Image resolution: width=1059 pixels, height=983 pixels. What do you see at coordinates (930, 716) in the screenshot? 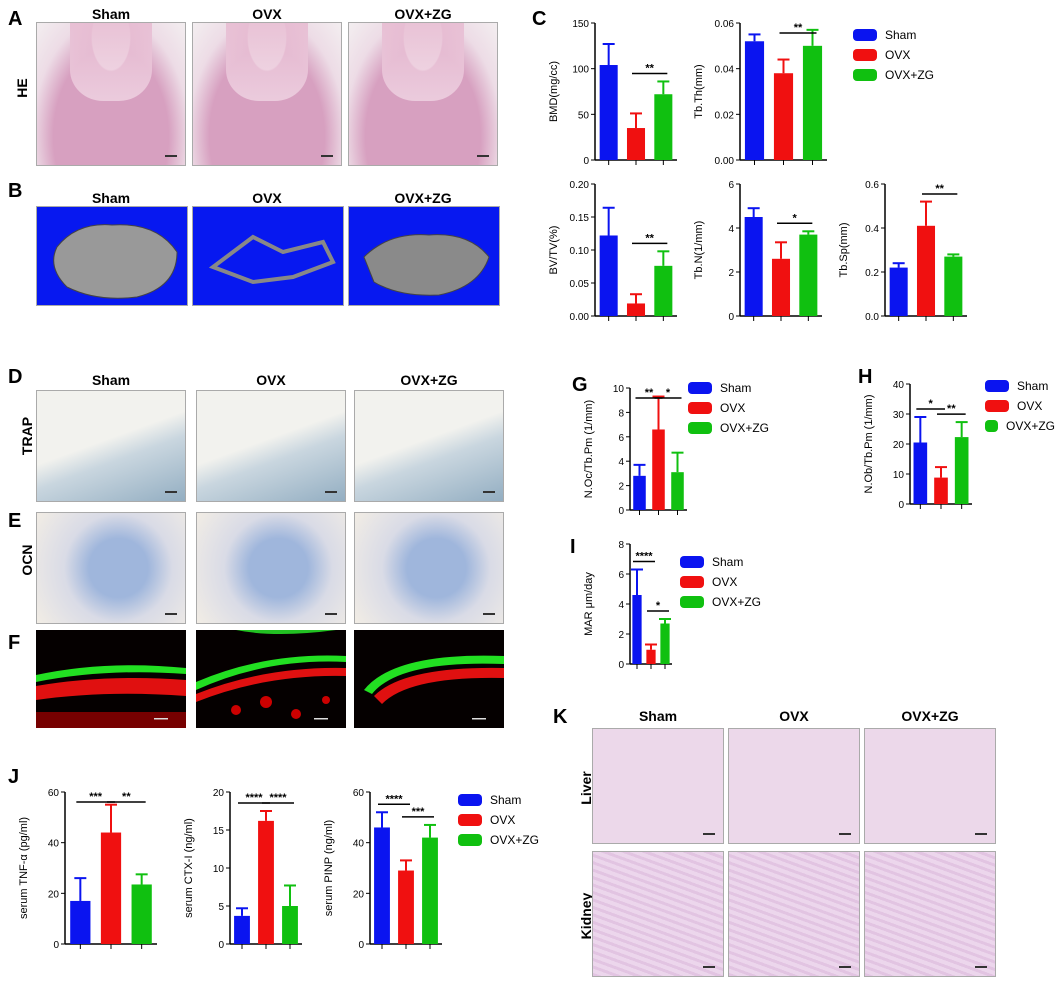
I see `header-k-ovxzg: OVX+ZG` at bounding box center [930, 716].